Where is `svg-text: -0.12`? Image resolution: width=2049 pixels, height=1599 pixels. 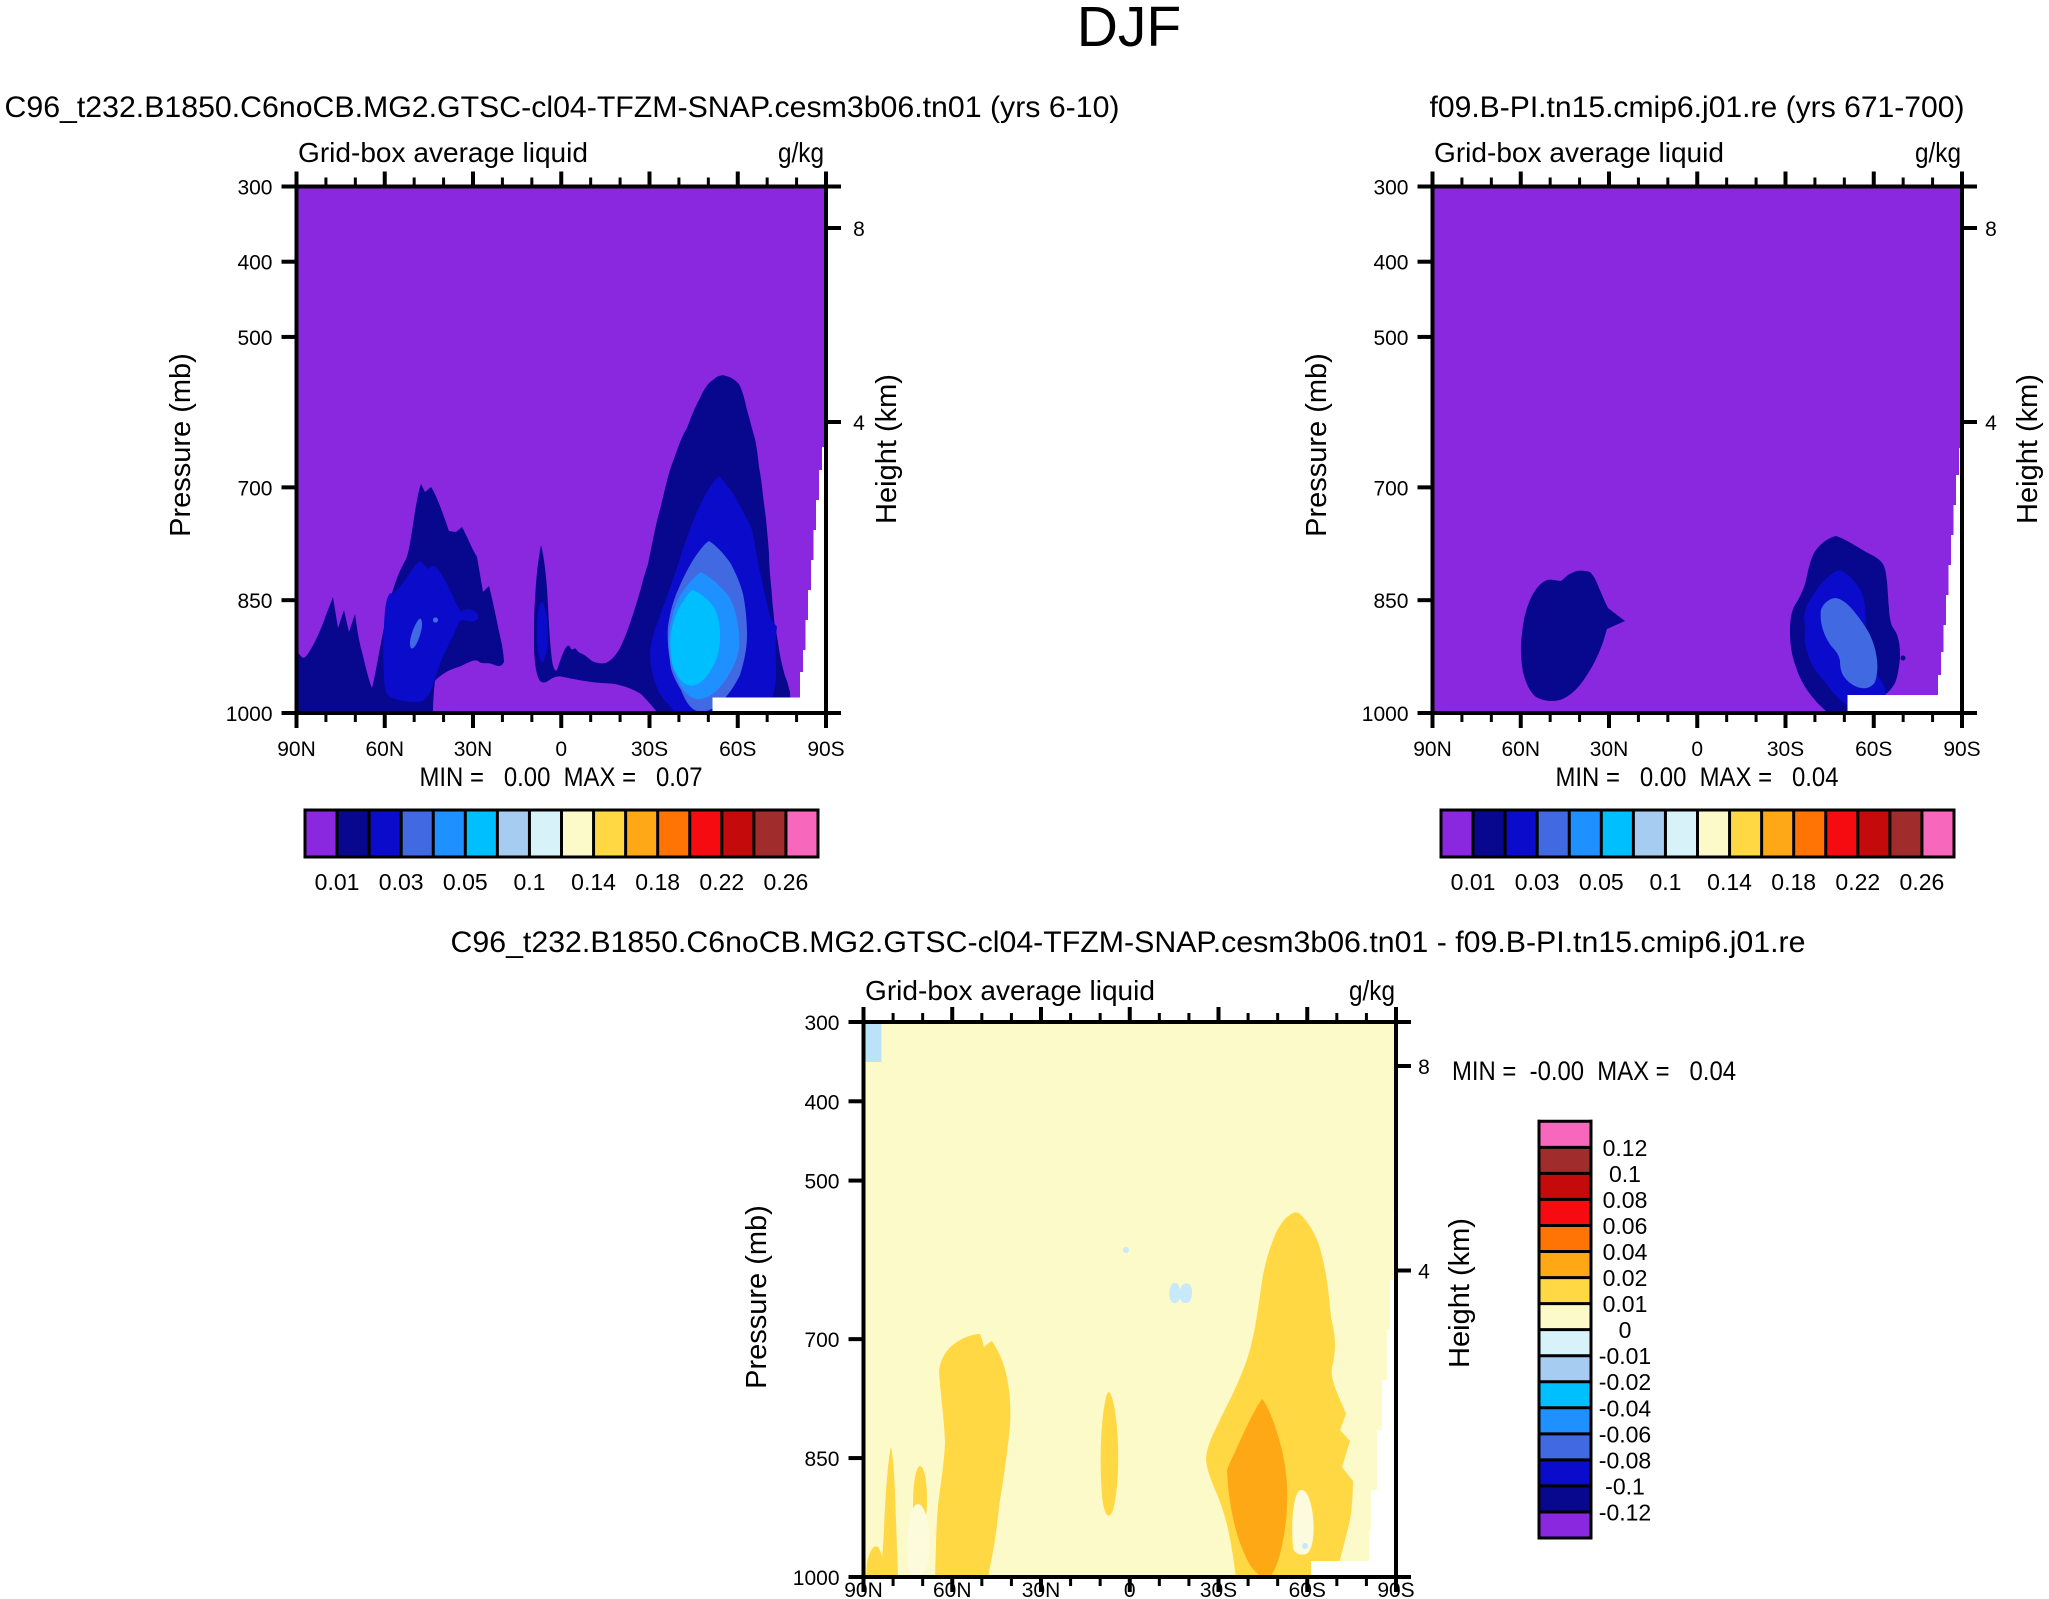 svg-text: -0.12 is located at coordinates (1625, 1512).